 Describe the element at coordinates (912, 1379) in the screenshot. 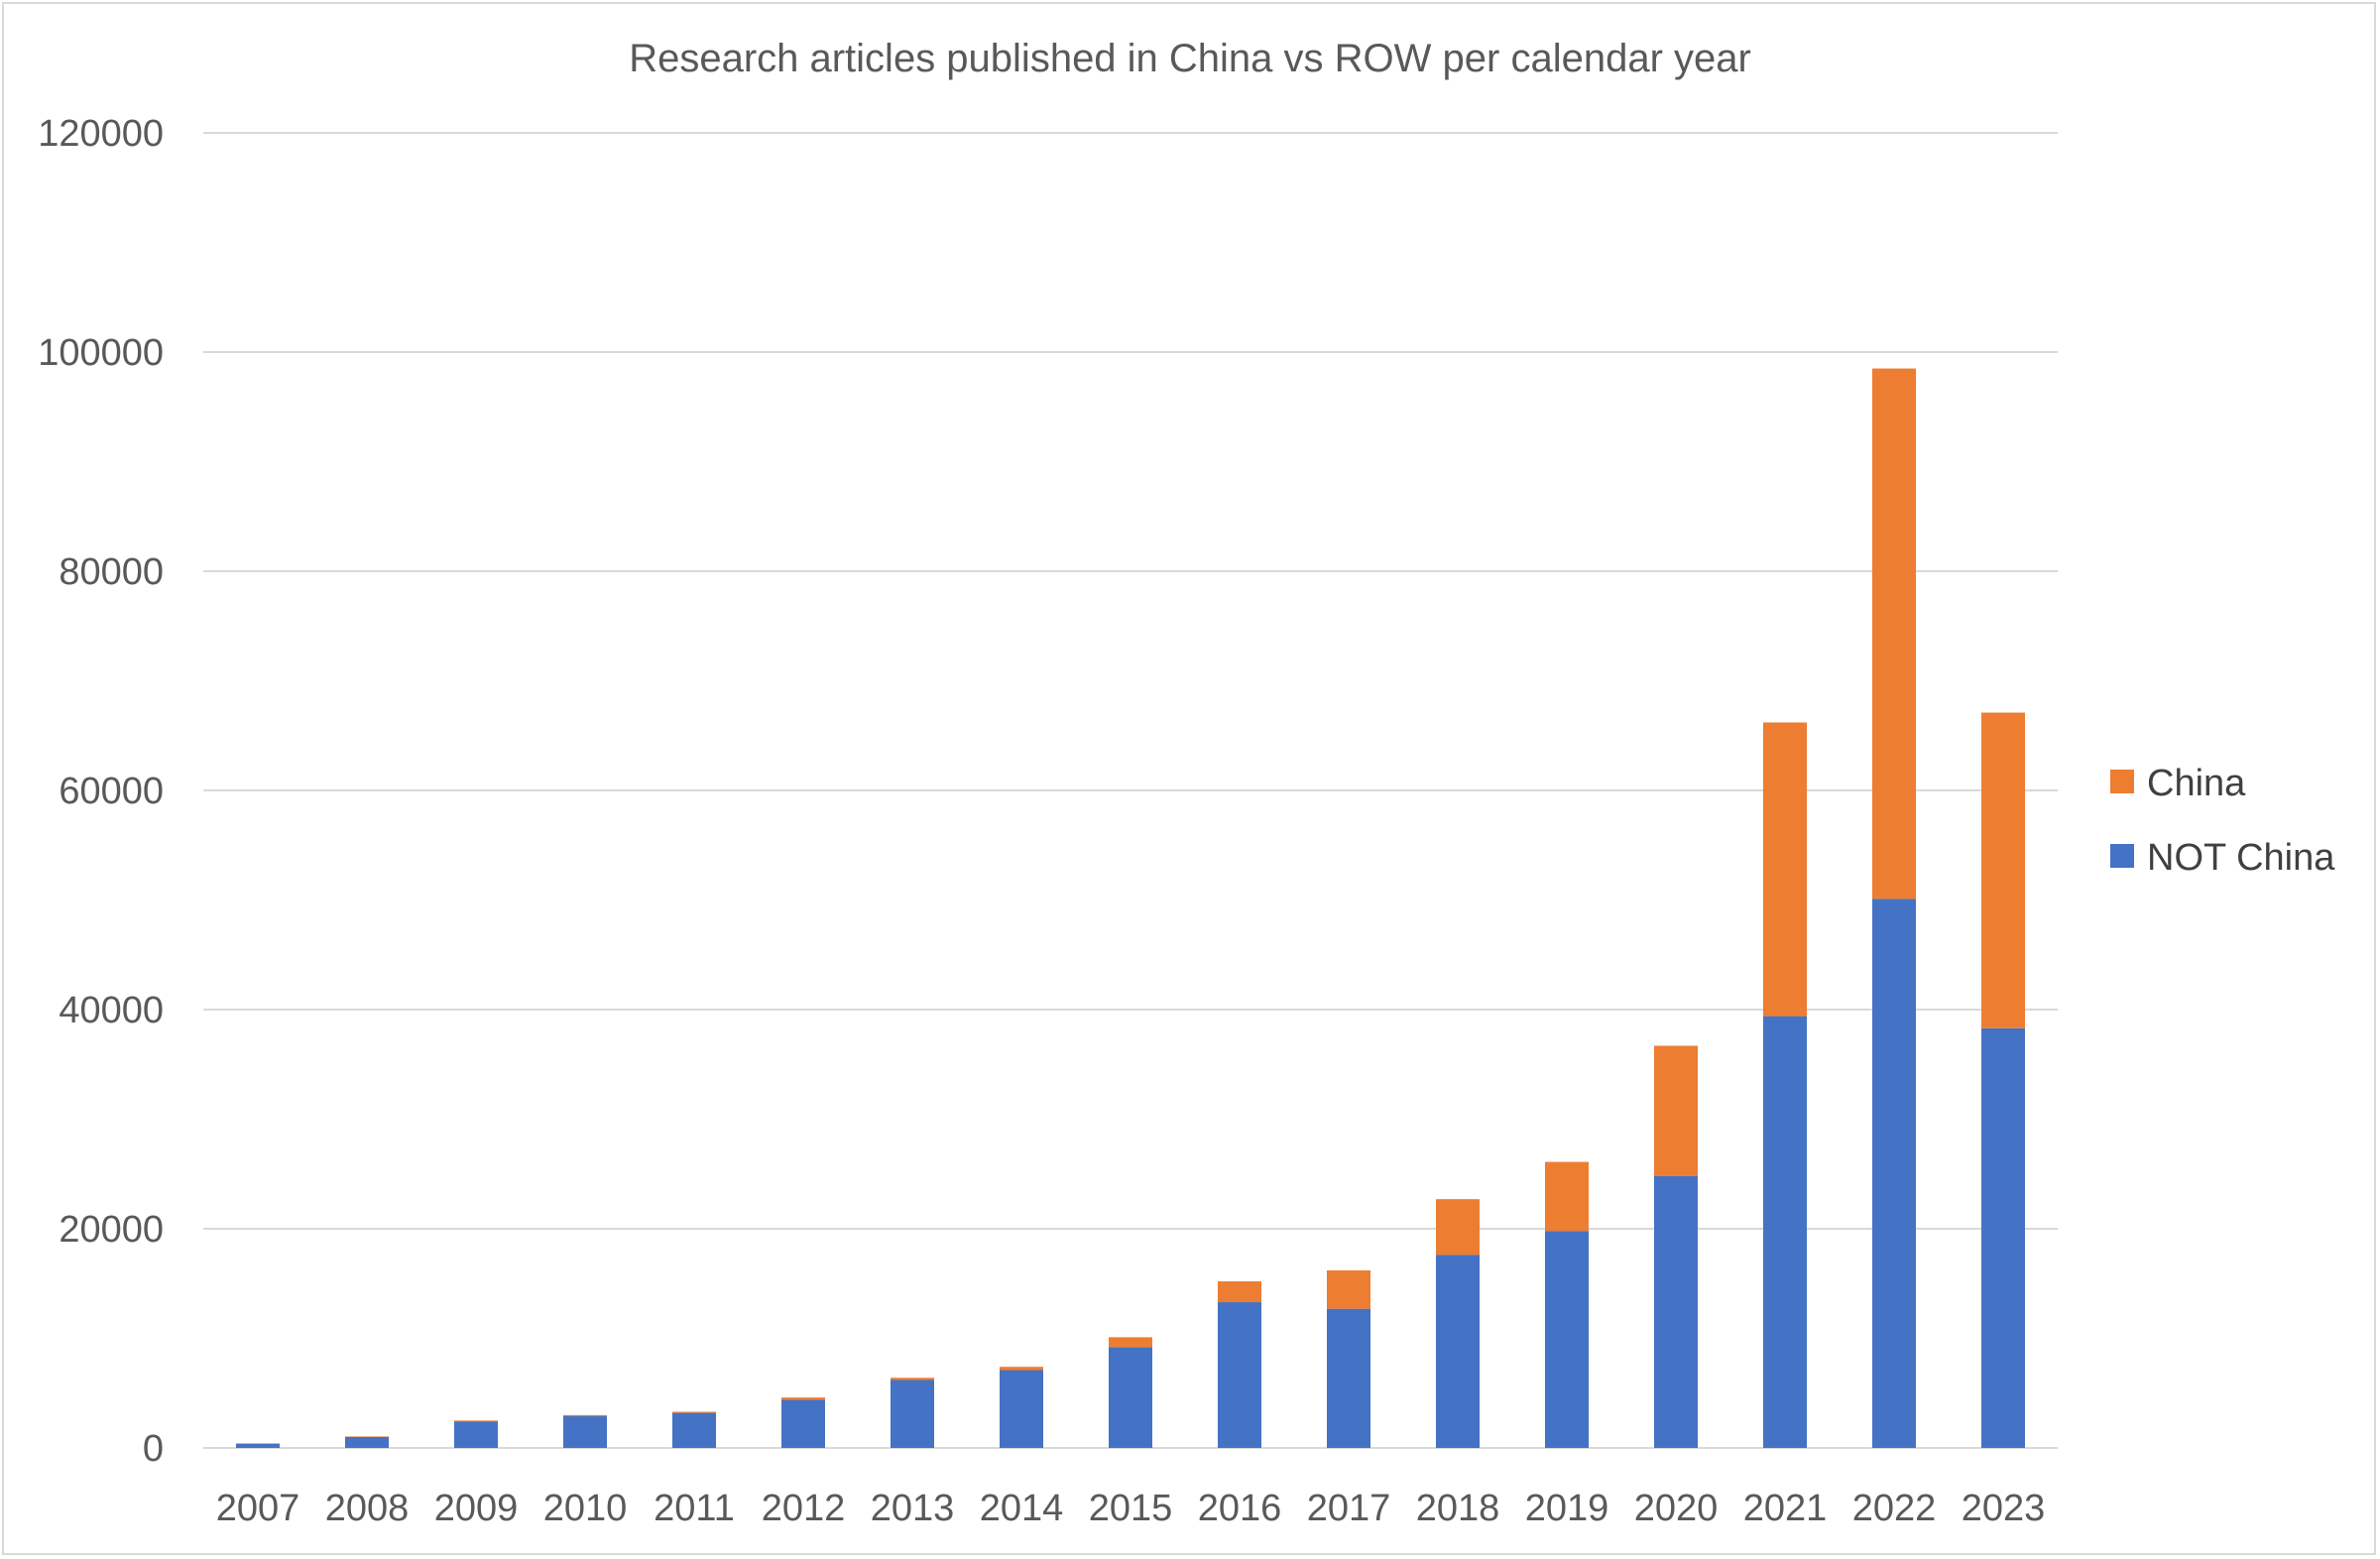

I see `bar-china-2013` at that location.